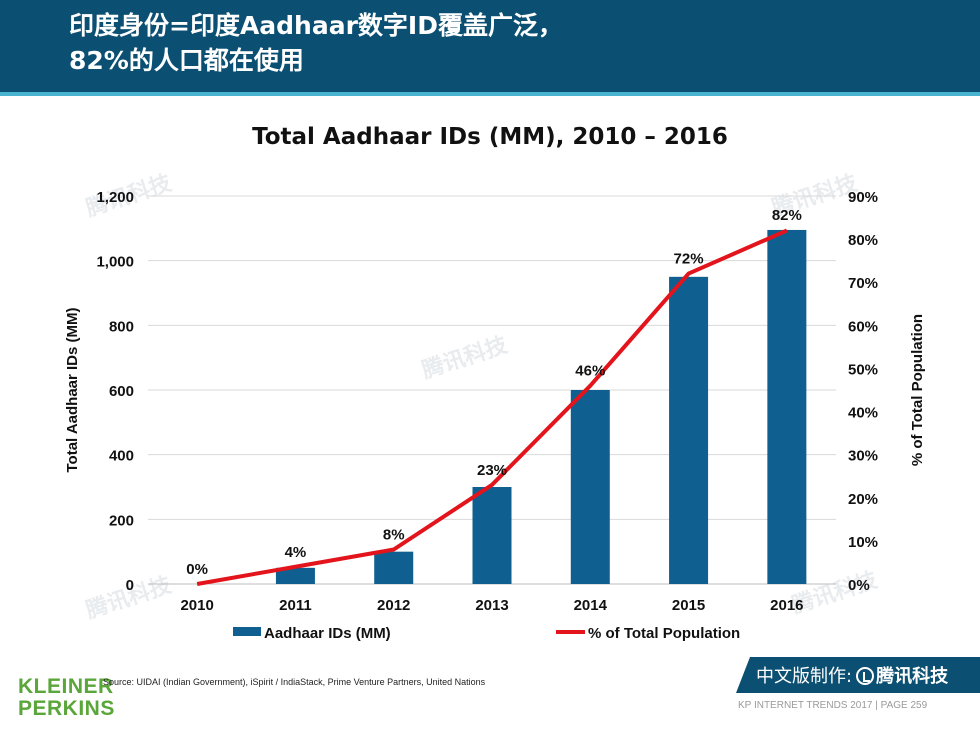  I want to click on cn-credit-banner: 中文版制作: 腾讯科技, so click(858, 675).